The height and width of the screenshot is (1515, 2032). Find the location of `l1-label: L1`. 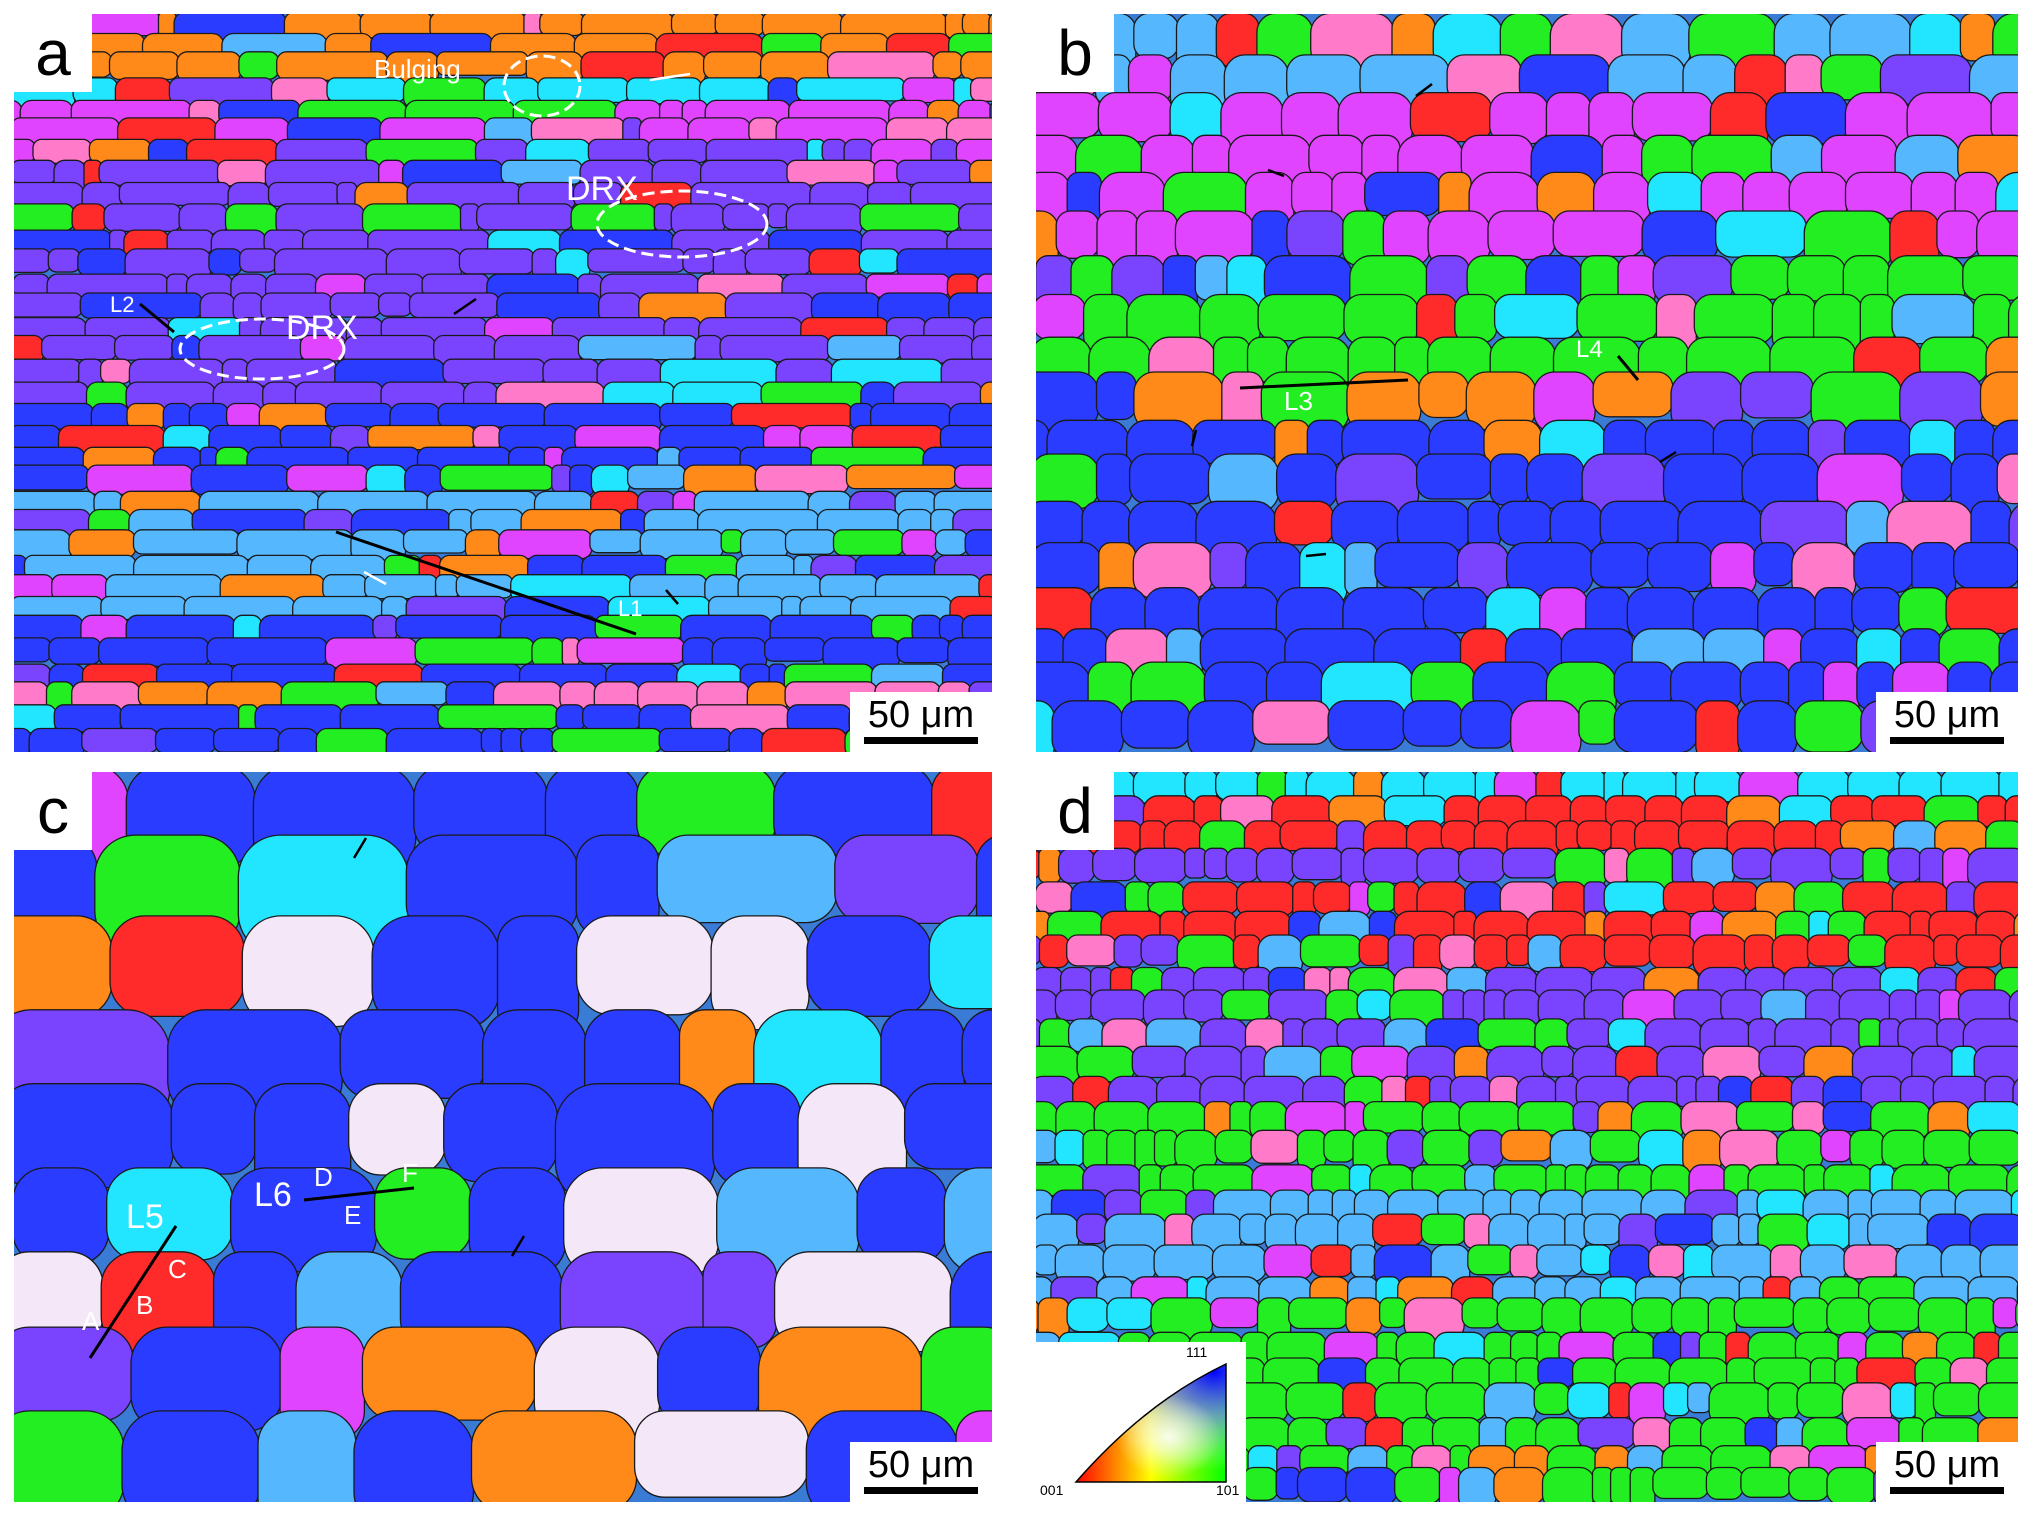

l1-label: L1 is located at coordinates (630, 608).